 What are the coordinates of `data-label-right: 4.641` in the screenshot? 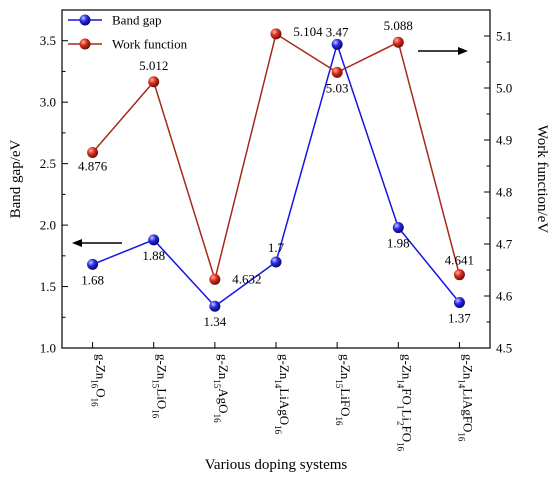 It's located at (459, 260).